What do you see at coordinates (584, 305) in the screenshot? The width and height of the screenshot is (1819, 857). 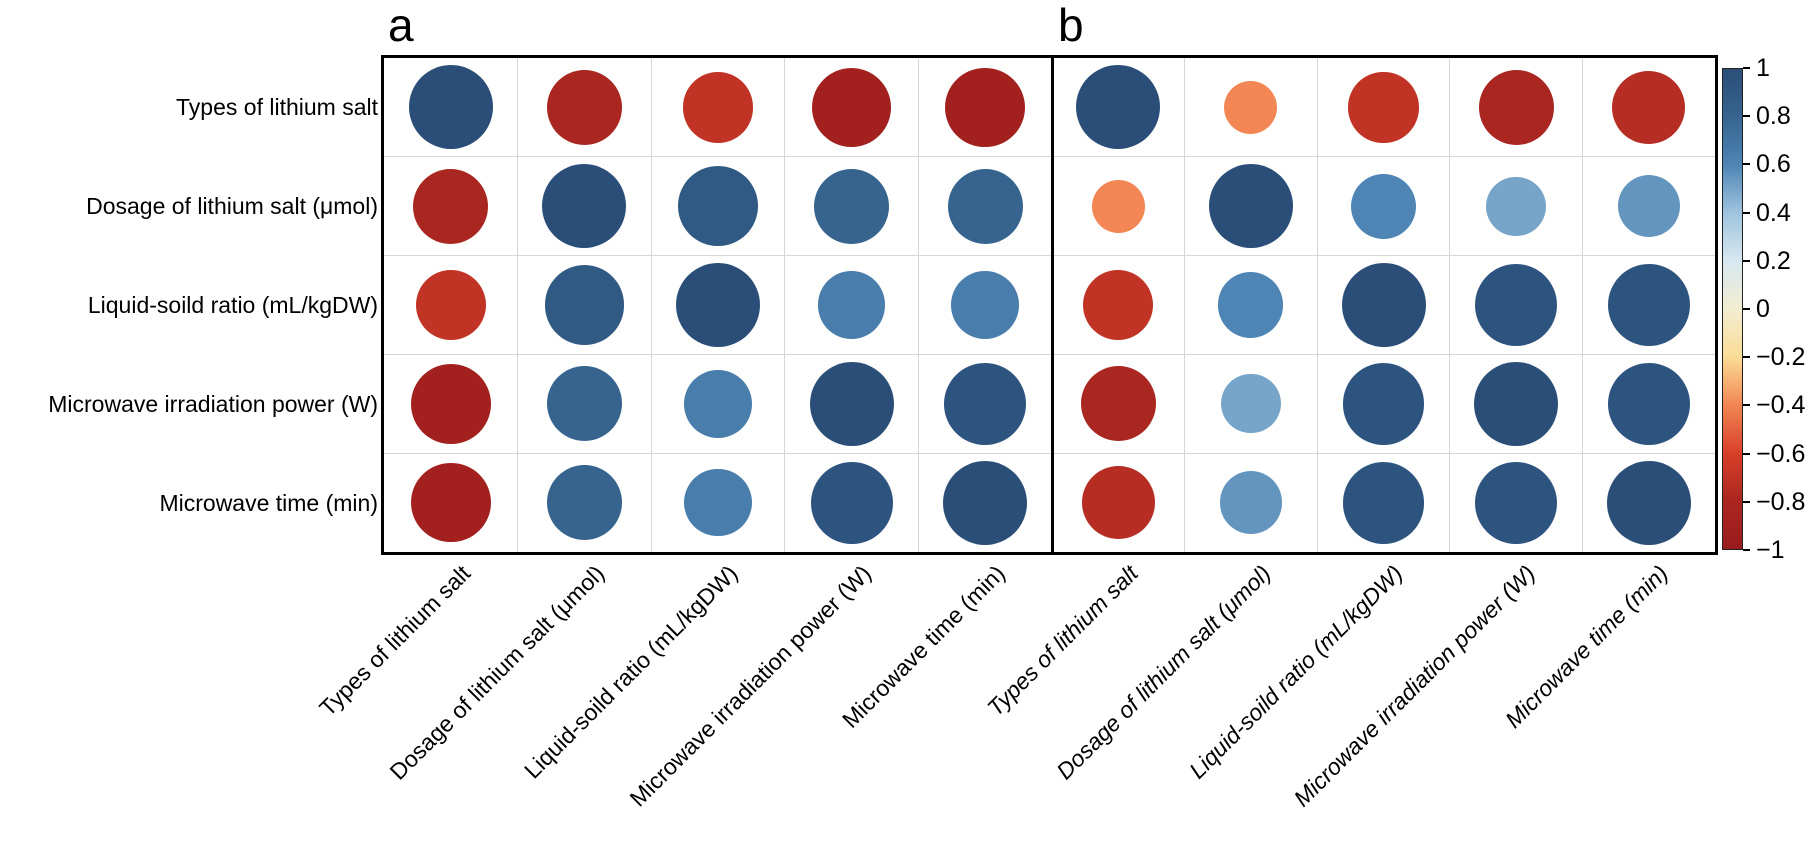 I see `corr-circle-a-r3c2` at bounding box center [584, 305].